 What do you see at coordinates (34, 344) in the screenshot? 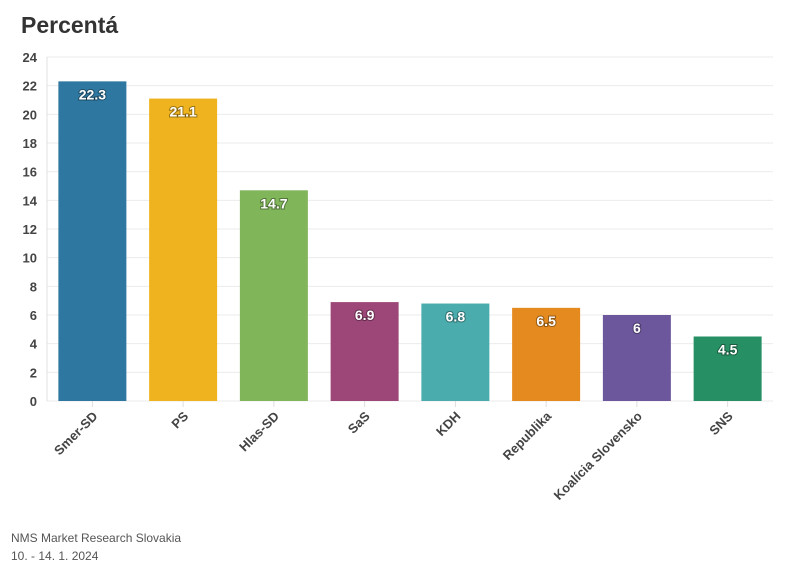
I see `y-tick-label: 4` at bounding box center [34, 344].